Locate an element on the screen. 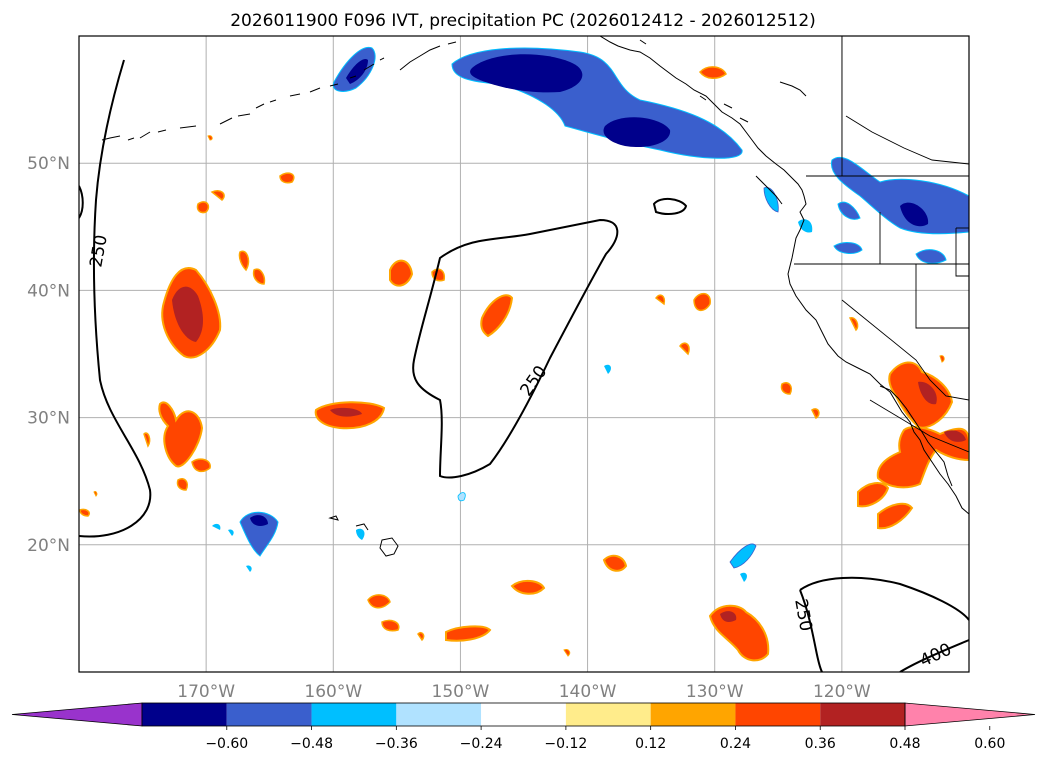 Image resolution: width=1047 pixels, height=765 pixels. colorbar-tick-label: −0.60 is located at coordinates (226, 744).